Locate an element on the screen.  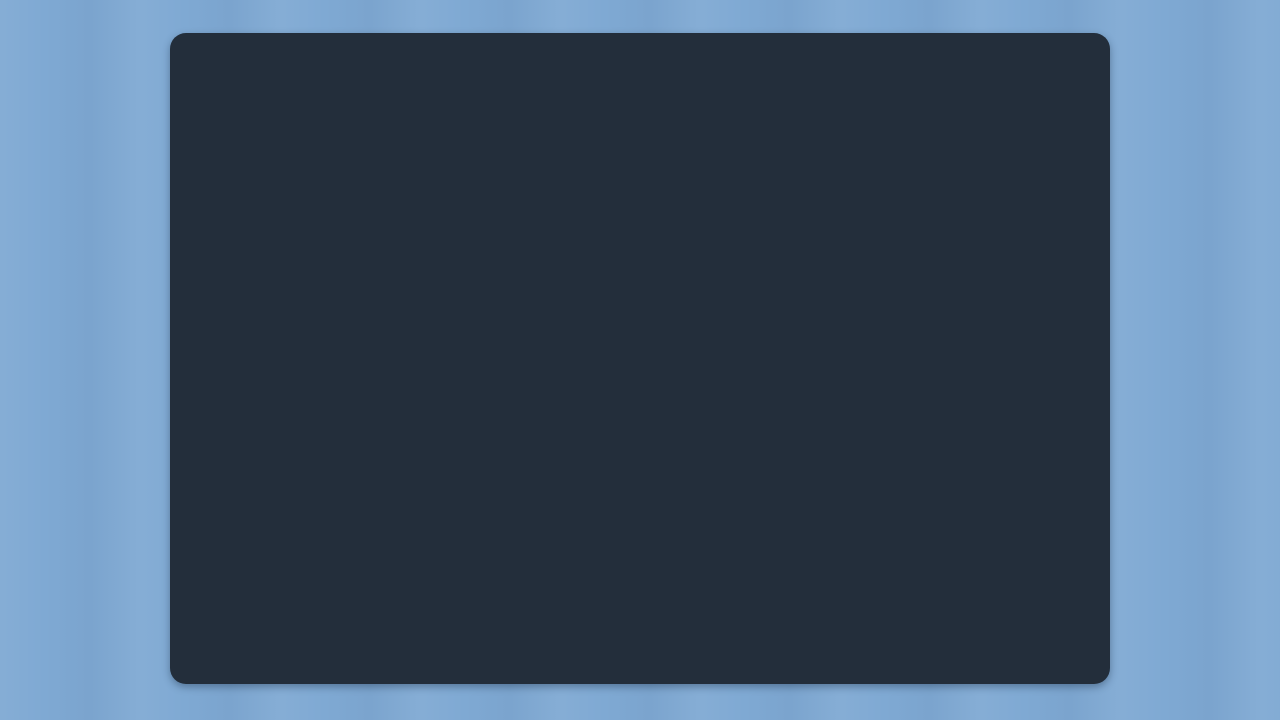
y-tick-label-6pct is located at coordinates (300, 143).